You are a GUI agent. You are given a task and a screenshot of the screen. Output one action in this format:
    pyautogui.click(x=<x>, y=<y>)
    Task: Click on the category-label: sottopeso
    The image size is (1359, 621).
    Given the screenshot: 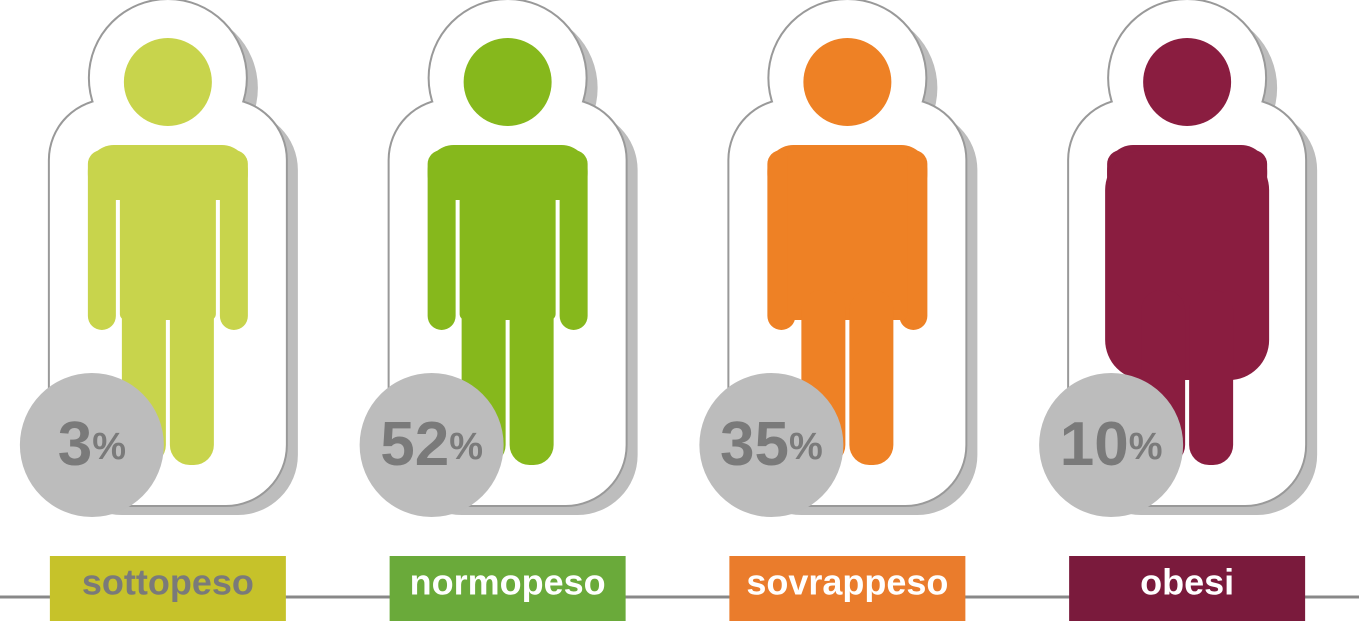 What is the action you would take?
    pyautogui.click(x=168, y=582)
    